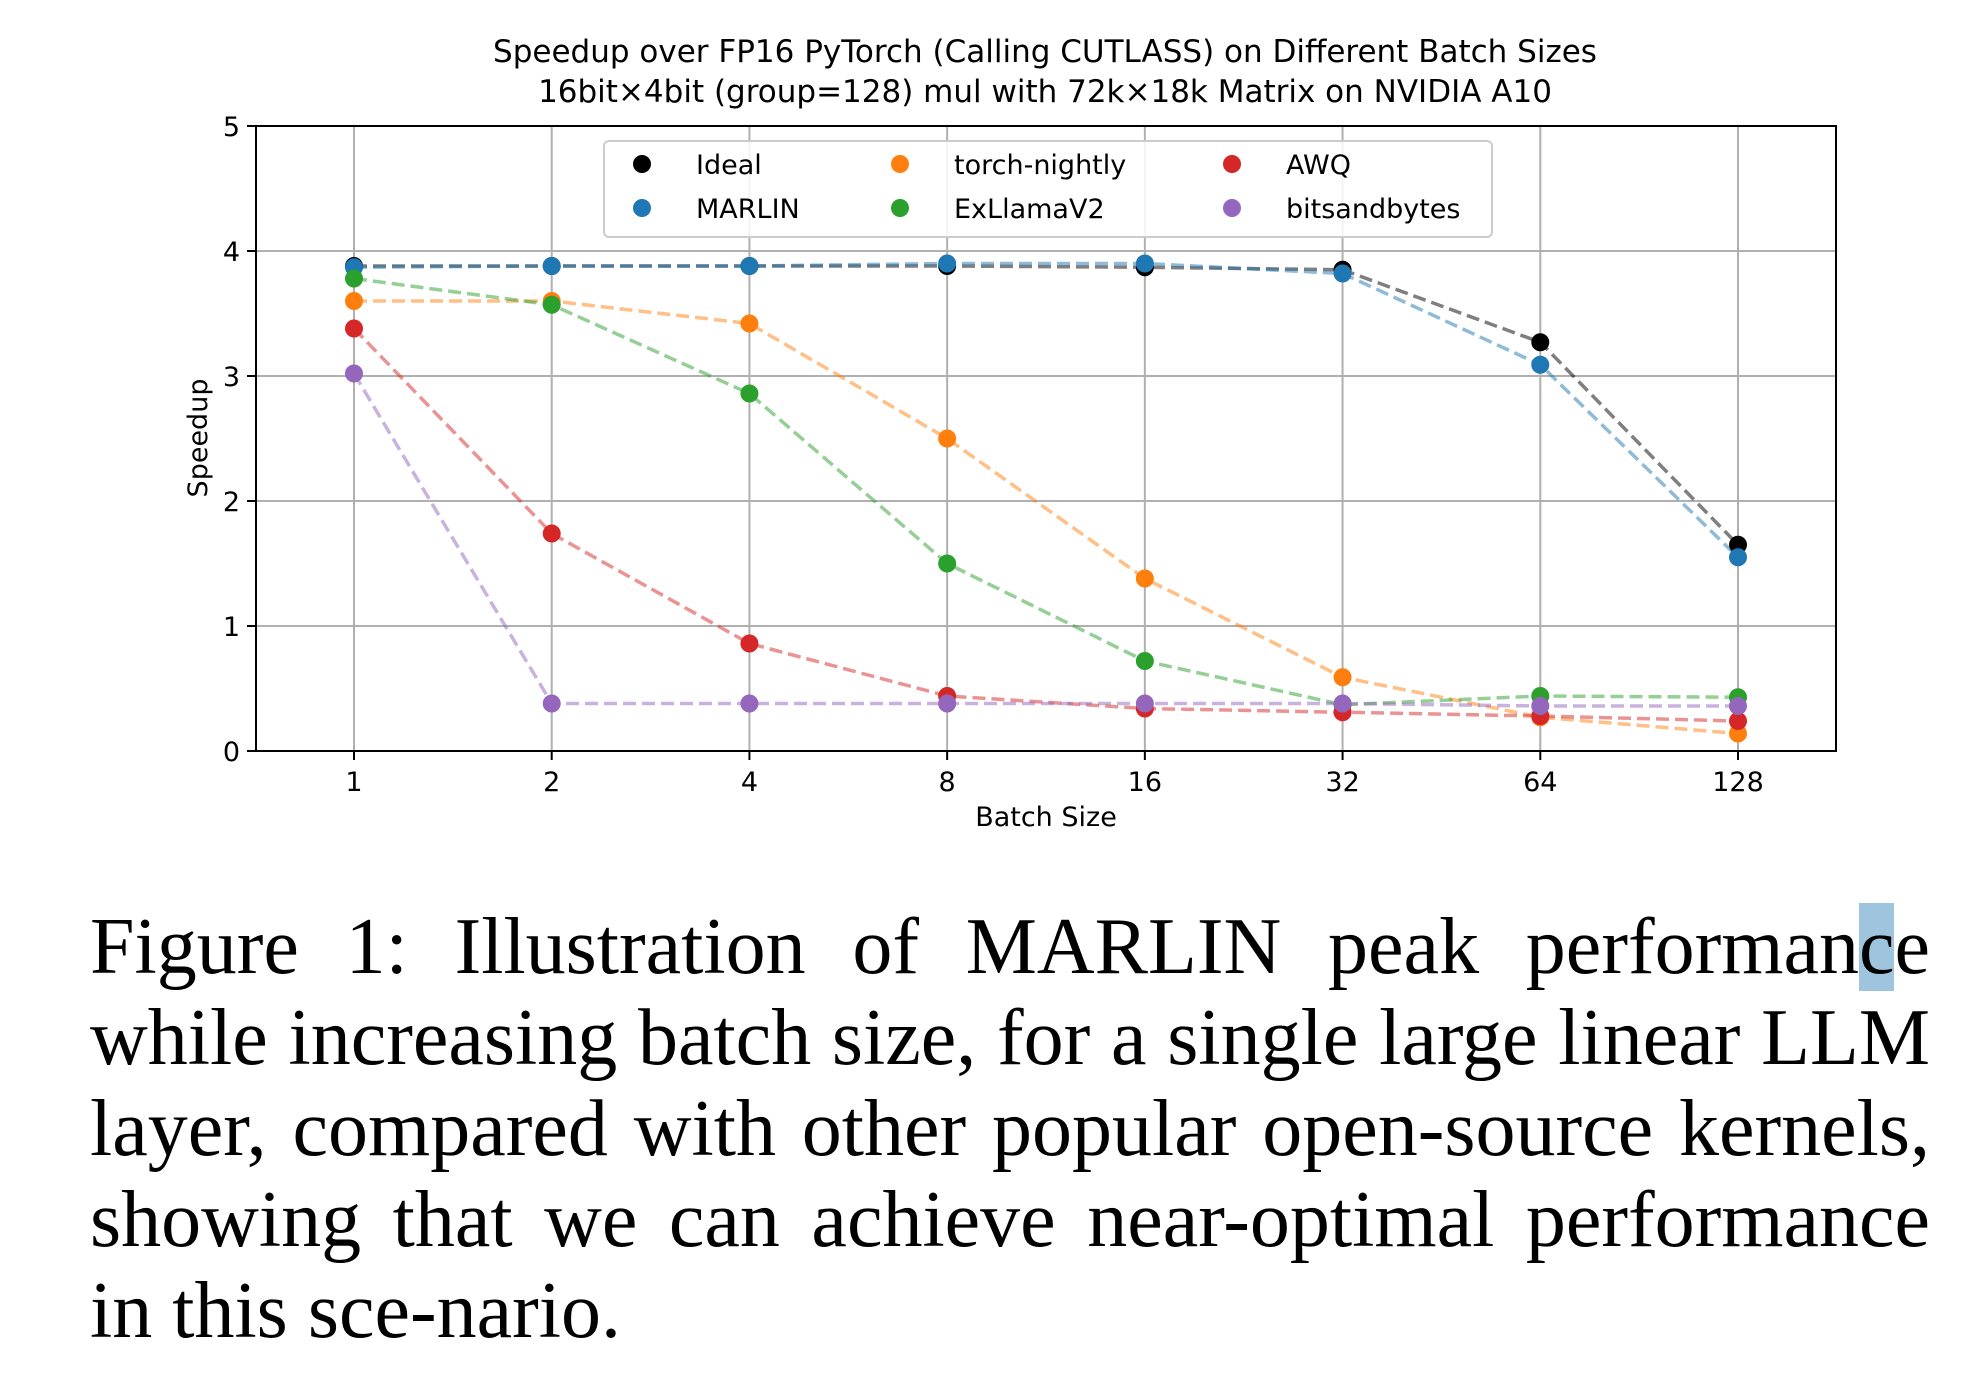  What do you see at coordinates (1540, 782) in the screenshot?
I see `x-tick-label: 64` at bounding box center [1540, 782].